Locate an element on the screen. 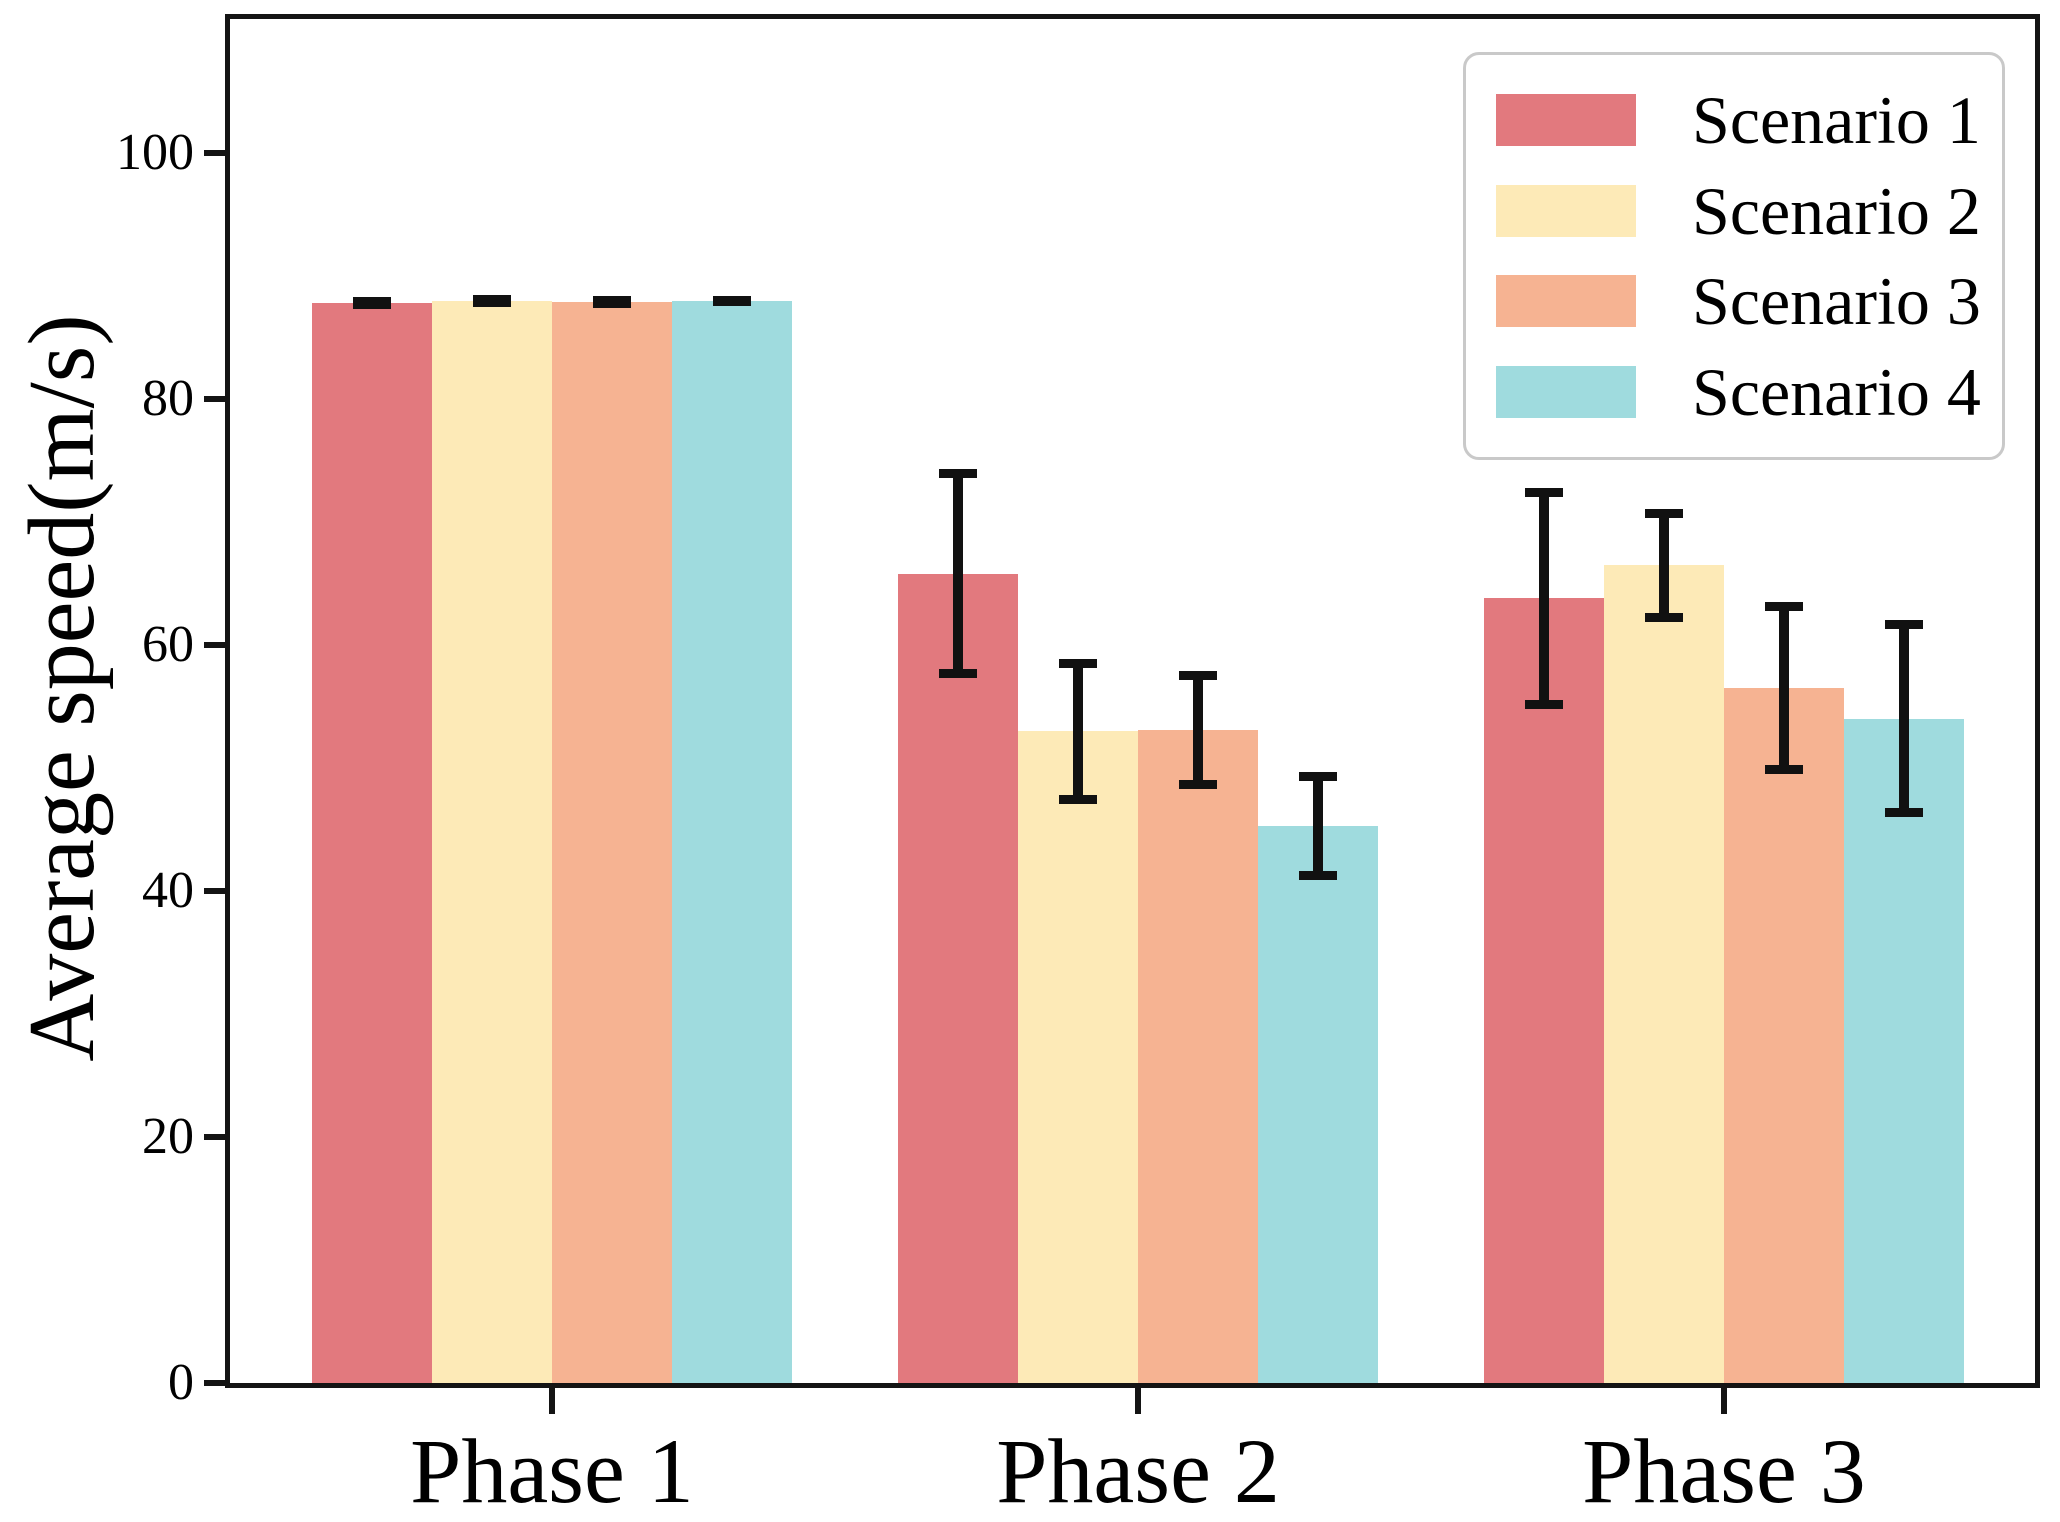  bar-phase3-scenario2 is located at coordinates (1663, 974).